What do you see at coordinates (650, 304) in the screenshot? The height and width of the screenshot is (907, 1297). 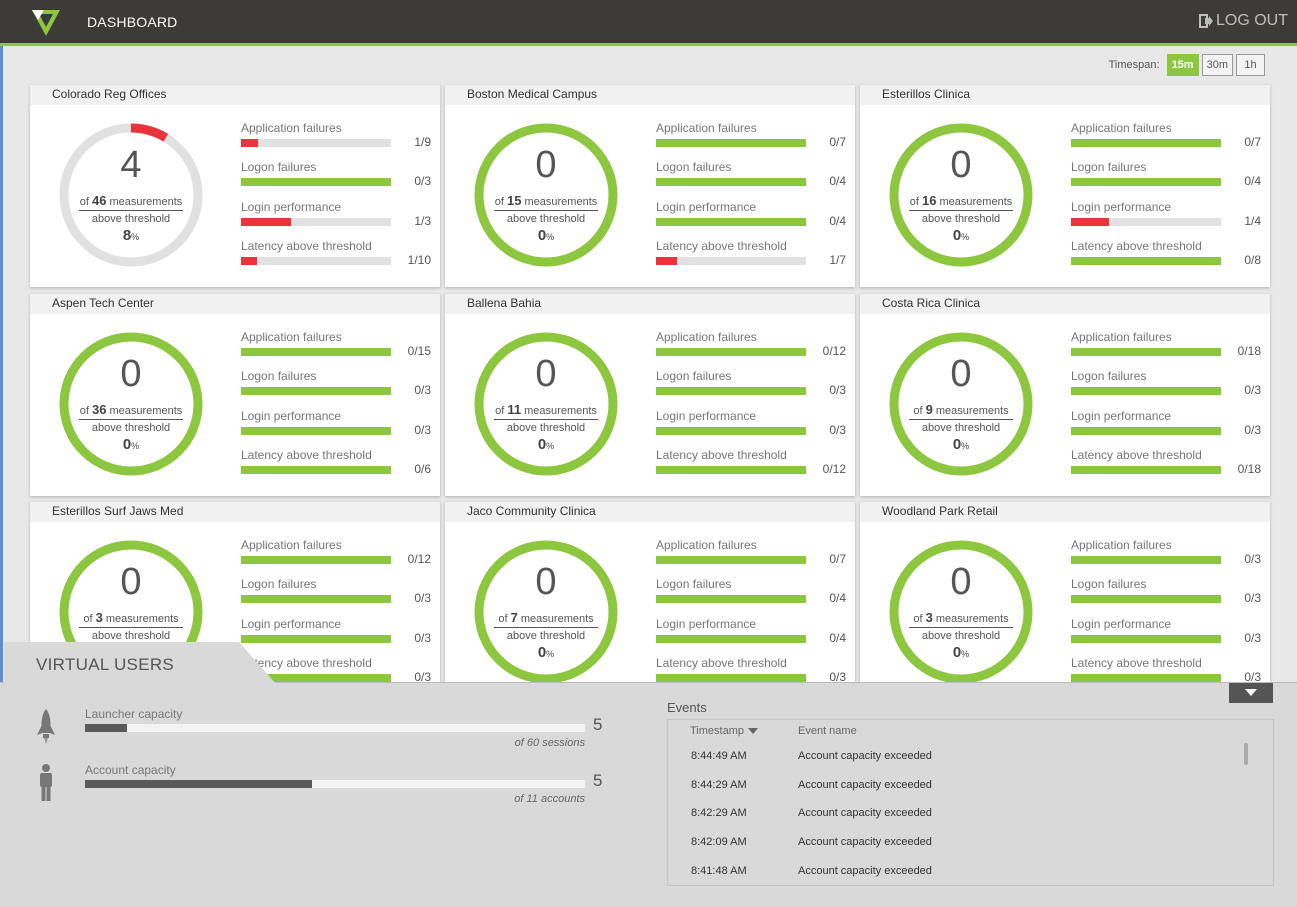 I see `site-card-title: Ballena Bahia` at bounding box center [650, 304].